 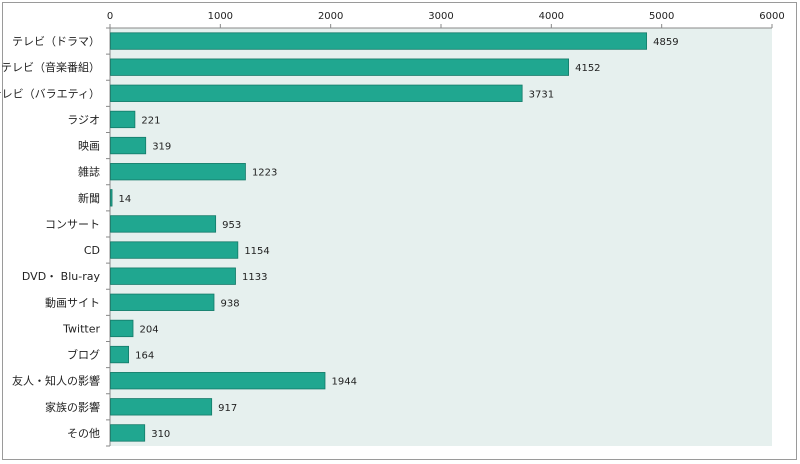 What do you see at coordinates (150, 120) in the screenshot?
I see `data-label: 221` at bounding box center [150, 120].